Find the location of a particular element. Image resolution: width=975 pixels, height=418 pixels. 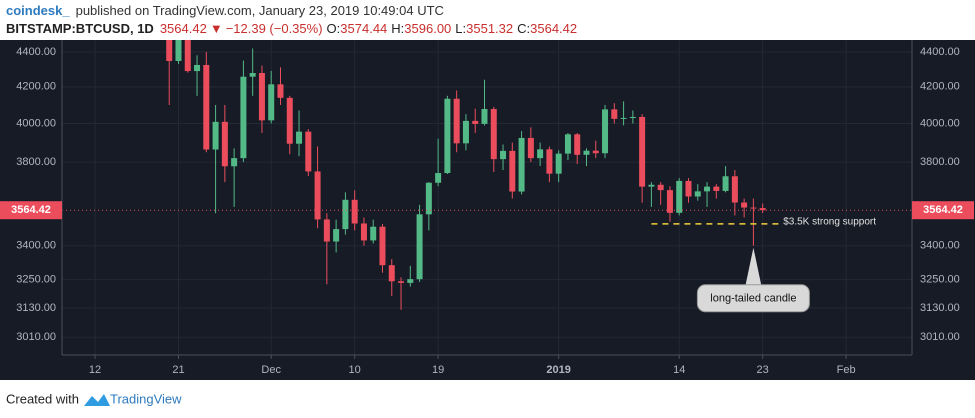

x-tick-label: 10 is located at coordinates (355, 370).